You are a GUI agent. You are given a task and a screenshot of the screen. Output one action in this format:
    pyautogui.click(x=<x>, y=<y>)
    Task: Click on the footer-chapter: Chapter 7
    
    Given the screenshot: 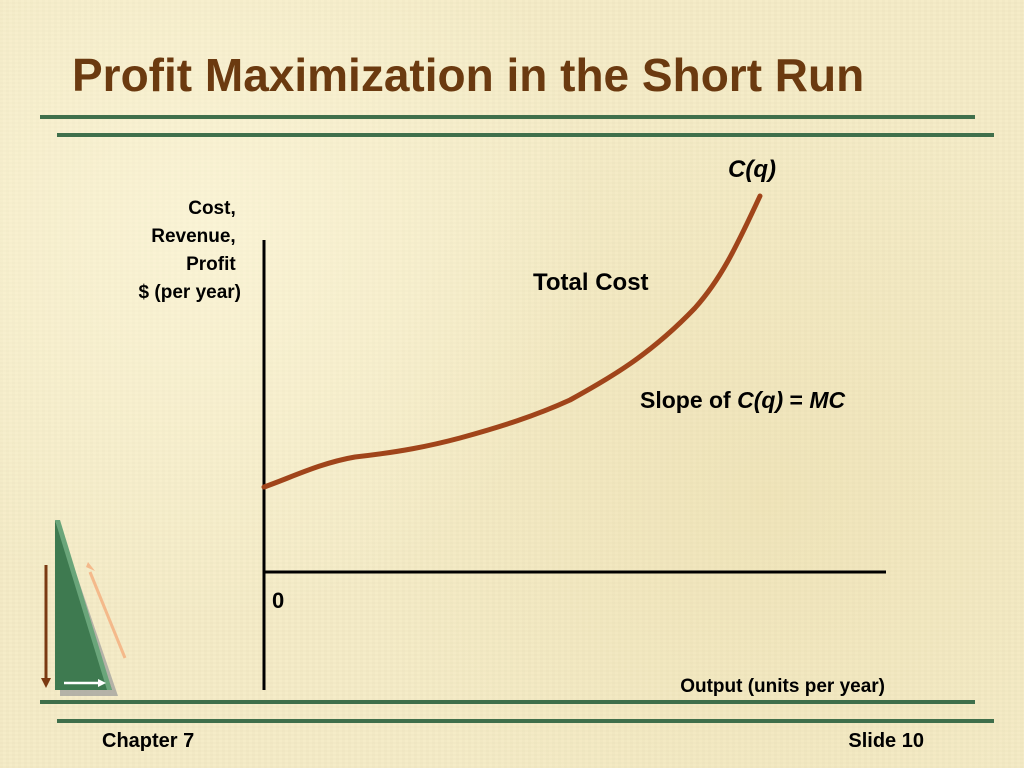 What is the action you would take?
    pyautogui.click(x=148, y=741)
    